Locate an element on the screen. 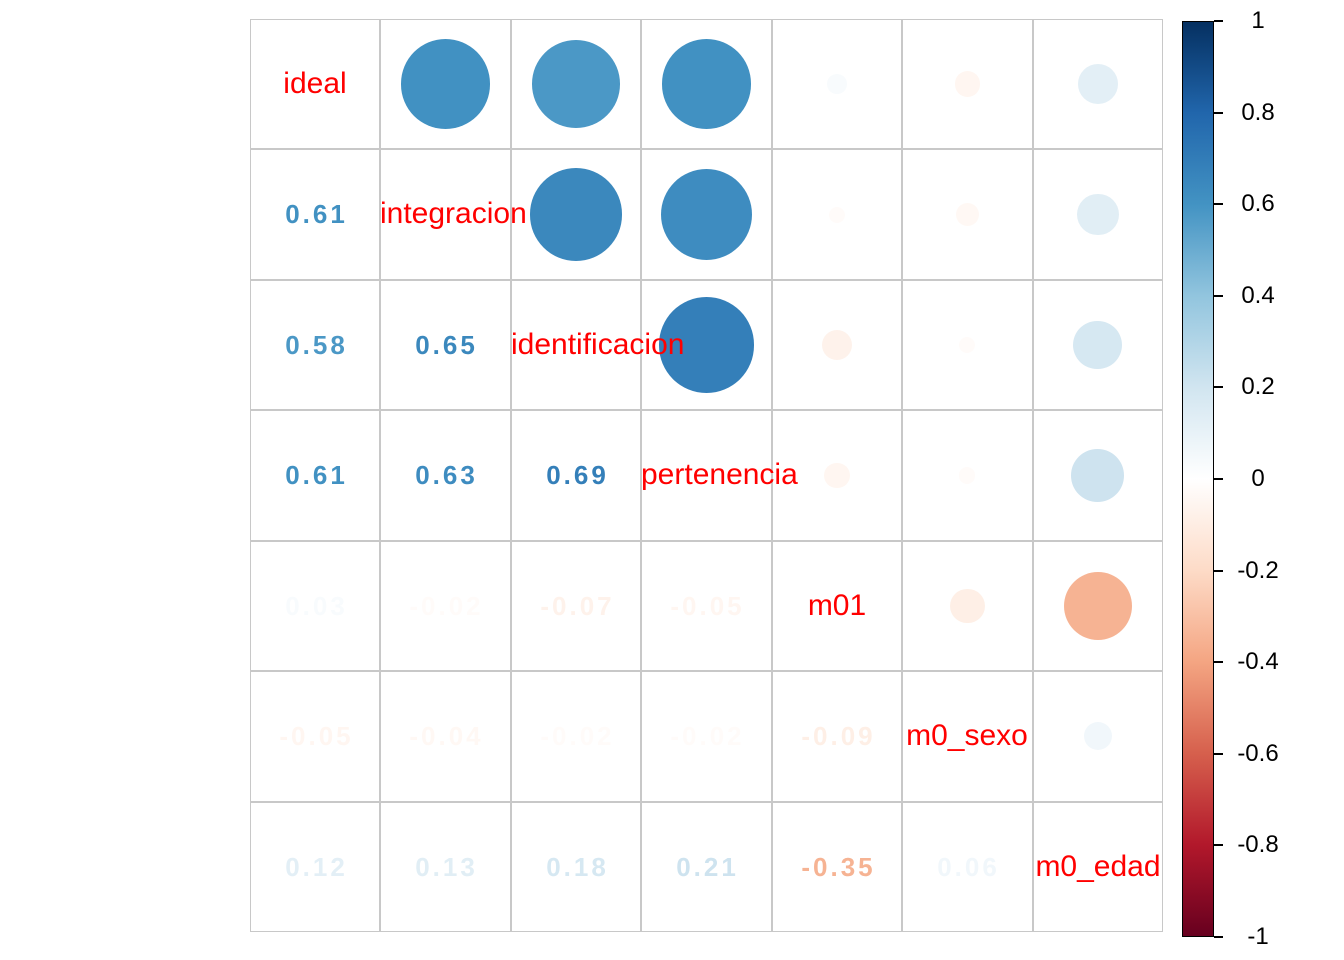 This screenshot has height=960, width=1344. correlation-value: 0.13 is located at coordinates (446, 866).